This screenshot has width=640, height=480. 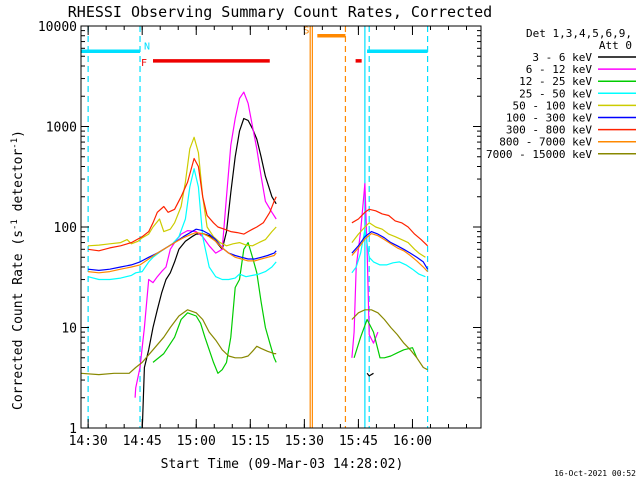 What do you see at coordinates (562, 57) in the screenshot?
I see `legend-entry: 3 - 6 keV` at bounding box center [562, 57].